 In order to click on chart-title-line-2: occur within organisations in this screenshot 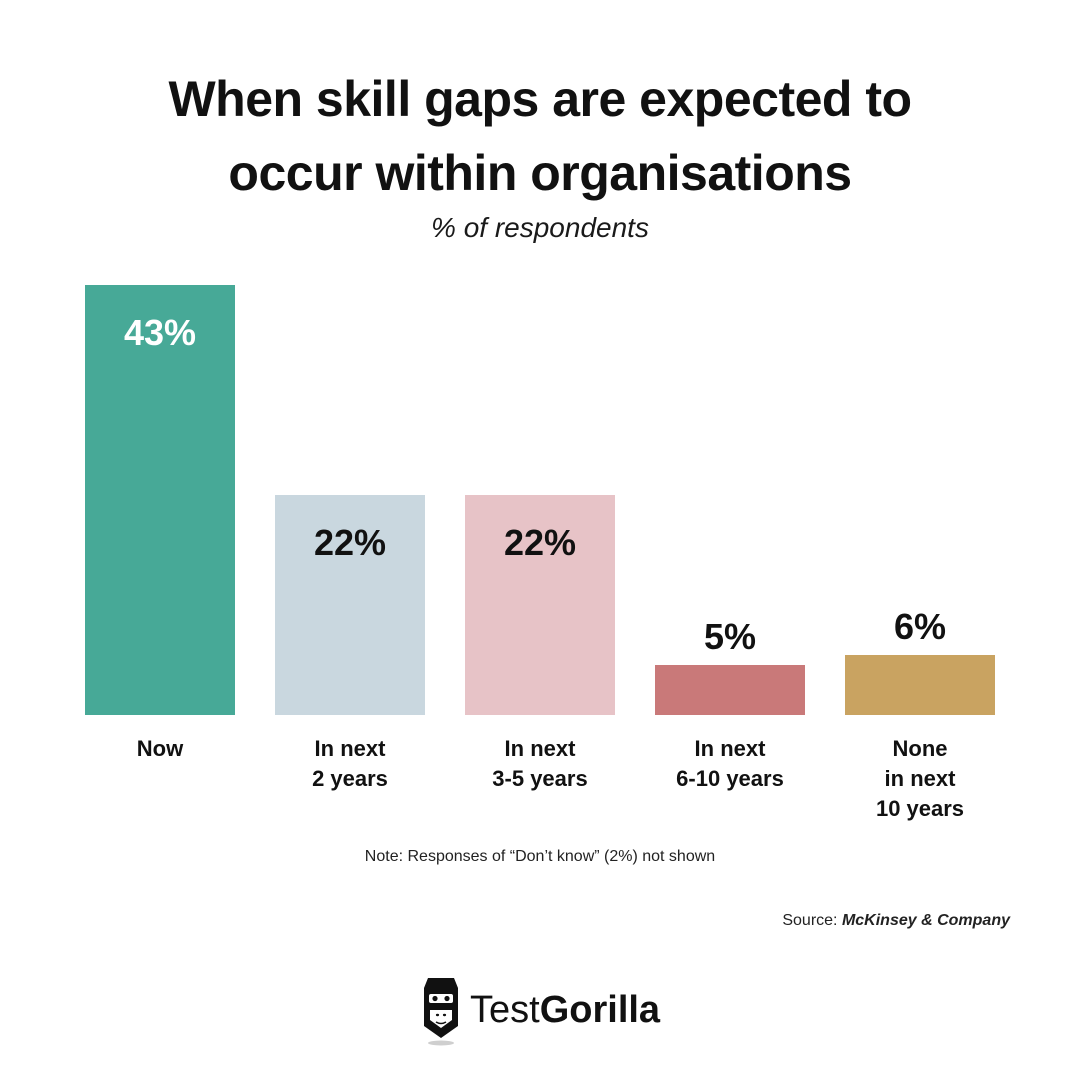, I will do `click(540, 173)`.